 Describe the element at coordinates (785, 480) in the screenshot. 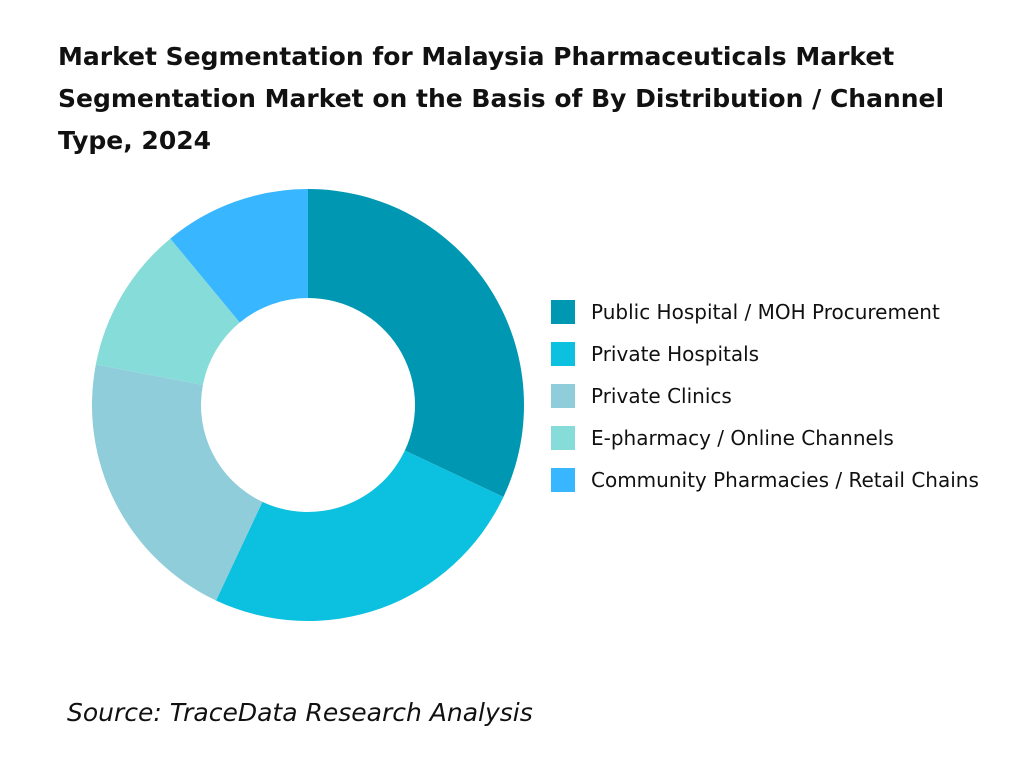

I see `legend-label: Community Pharmacies / Retail Chains` at that location.